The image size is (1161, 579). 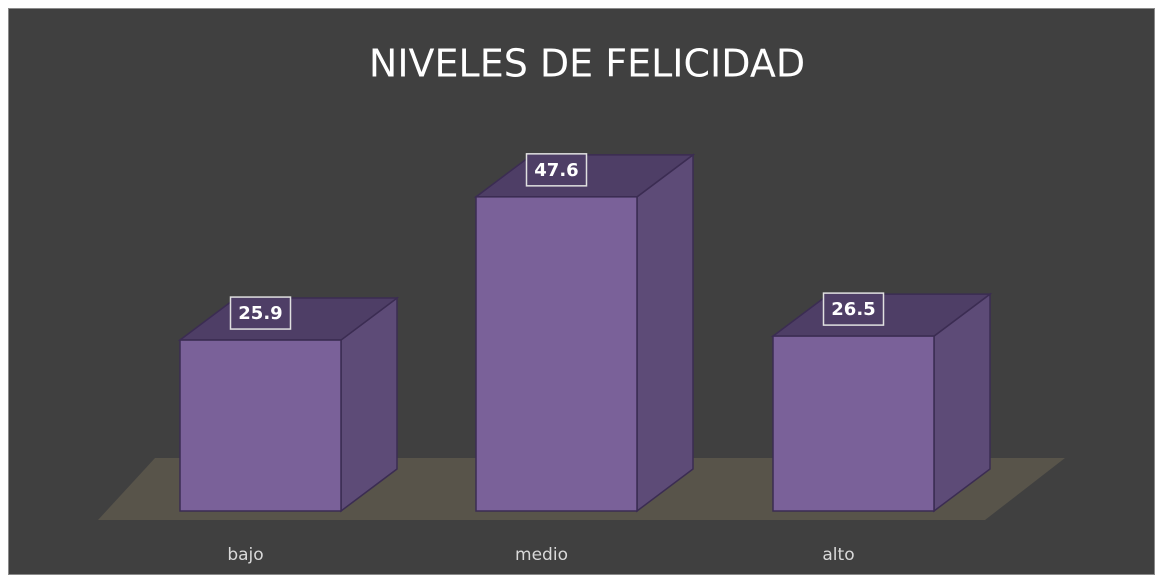 What do you see at coordinates (587, 64) in the screenshot?
I see `chart-title: NIVELES DE FELICIDAD` at bounding box center [587, 64].